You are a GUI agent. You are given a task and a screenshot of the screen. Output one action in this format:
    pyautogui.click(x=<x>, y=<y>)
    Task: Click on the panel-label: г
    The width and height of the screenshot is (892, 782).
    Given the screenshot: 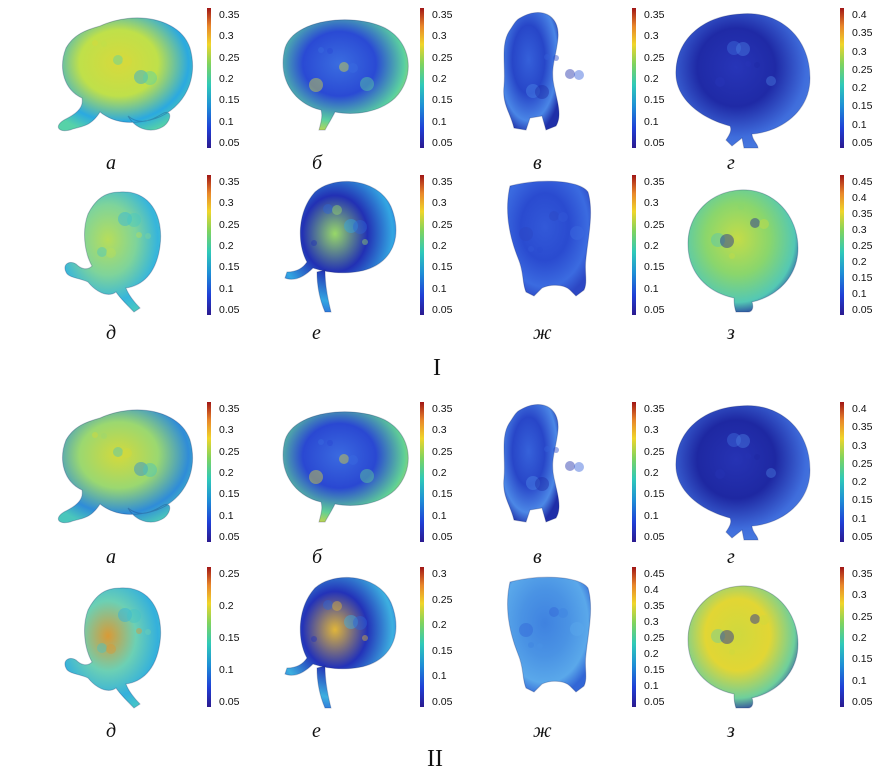 What is the action you would take?
    pyautogui.click(x=731, y=557)
    